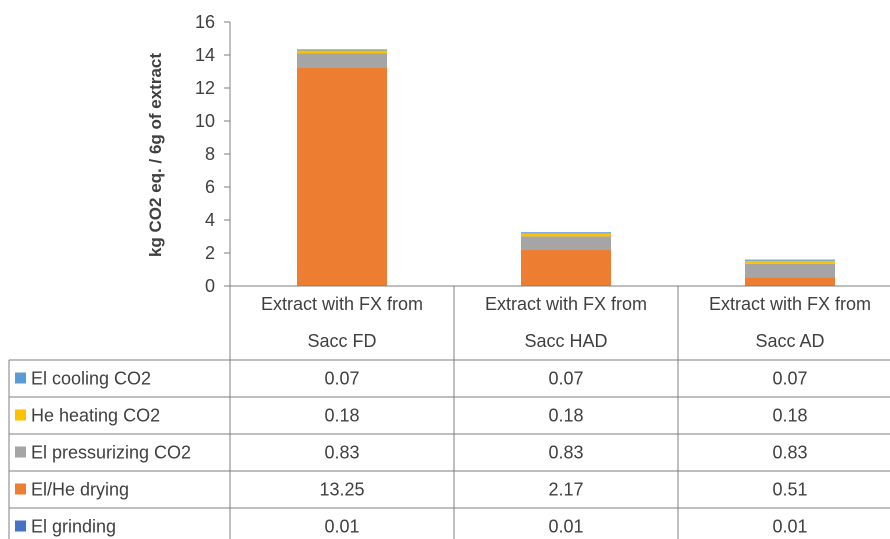  Describe the element at coordinates (210, 220) in the screenshot. I see `y-tick-label: 4` at that location.